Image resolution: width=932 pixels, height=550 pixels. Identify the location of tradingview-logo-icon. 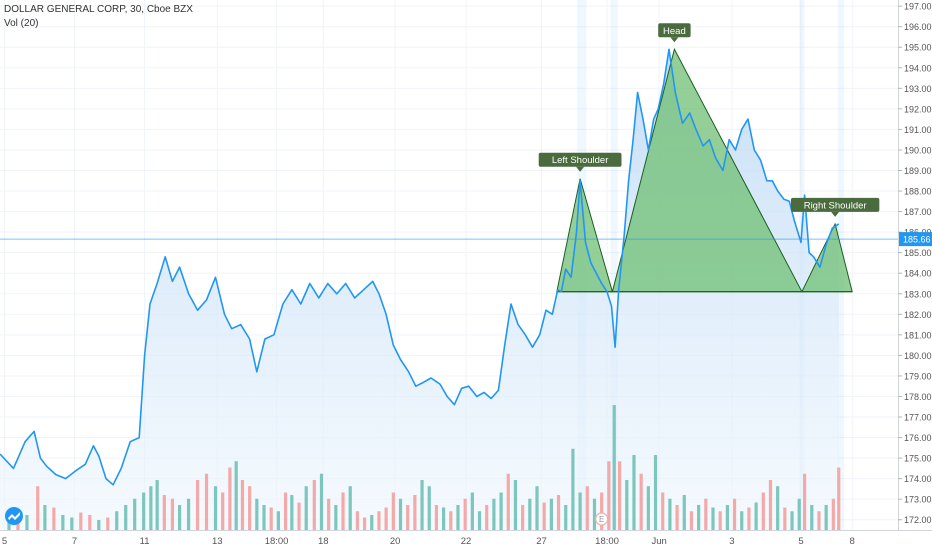
(14, 516).